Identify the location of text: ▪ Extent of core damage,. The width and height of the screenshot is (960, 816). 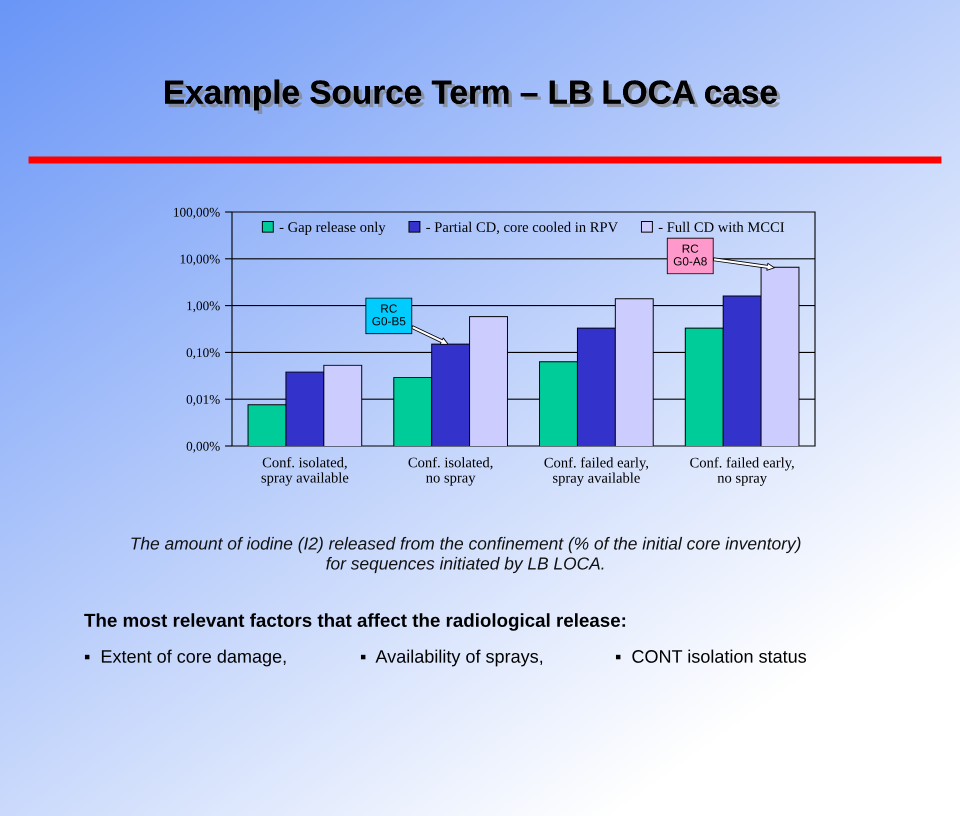
(185, 658).